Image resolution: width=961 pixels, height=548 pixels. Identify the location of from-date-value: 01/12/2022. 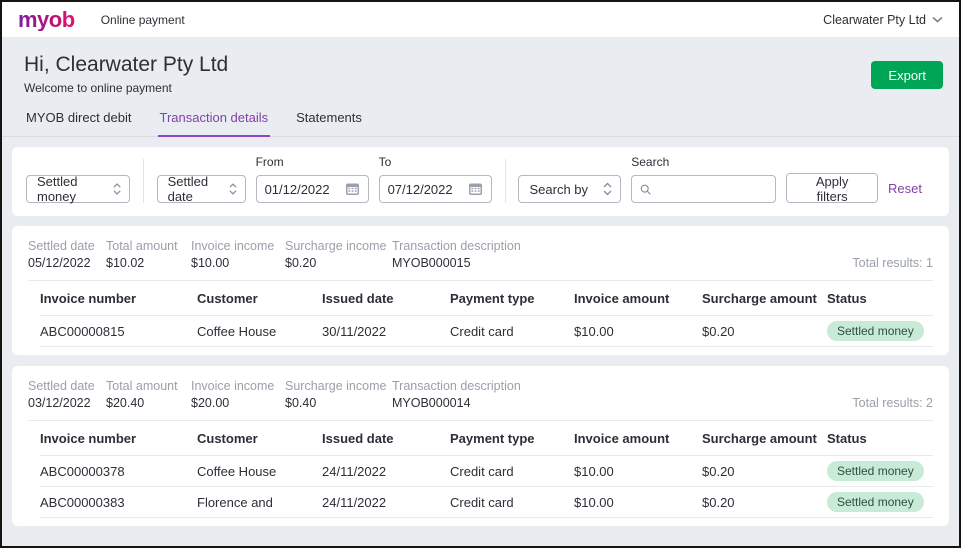
(297, 189).